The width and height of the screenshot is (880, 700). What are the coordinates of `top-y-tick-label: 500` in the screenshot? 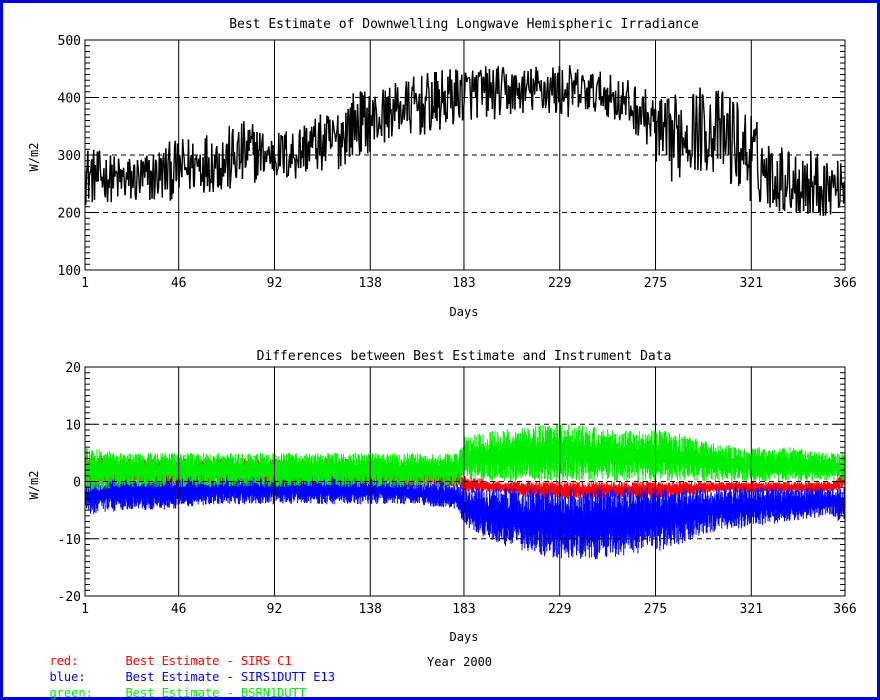 It's located at (69, 41).